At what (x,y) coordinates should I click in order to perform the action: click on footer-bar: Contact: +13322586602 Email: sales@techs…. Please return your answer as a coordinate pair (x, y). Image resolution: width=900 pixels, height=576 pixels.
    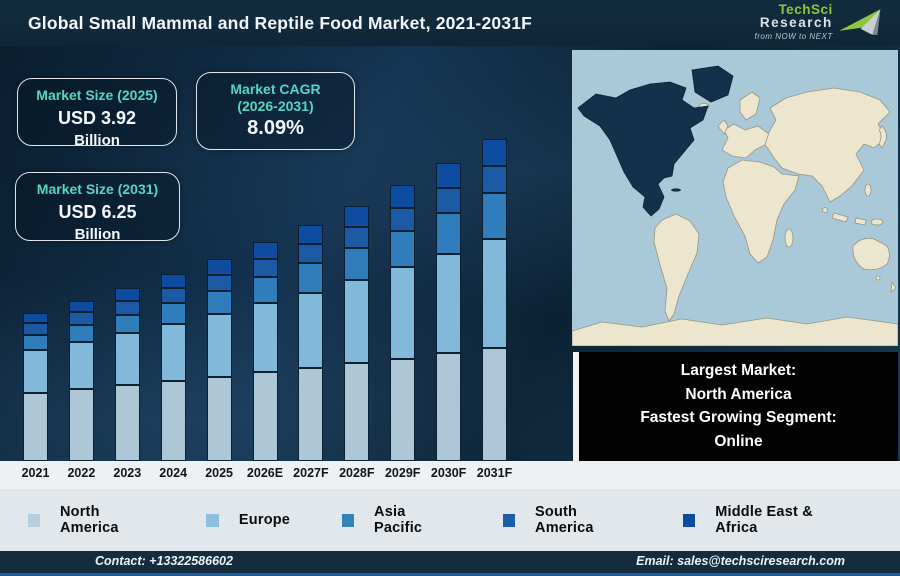
    Looking at the image, I should click on (450, 563).